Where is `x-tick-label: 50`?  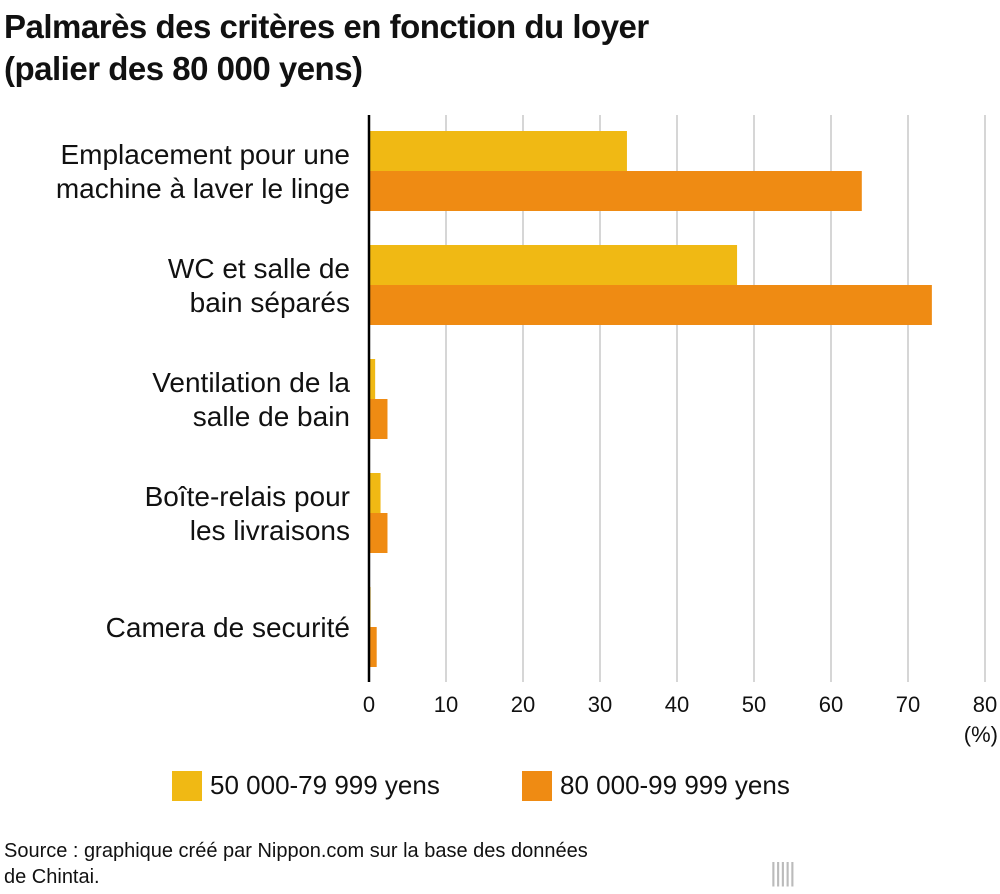 x-tick-label: 50 is located at coordinates (754, 704).